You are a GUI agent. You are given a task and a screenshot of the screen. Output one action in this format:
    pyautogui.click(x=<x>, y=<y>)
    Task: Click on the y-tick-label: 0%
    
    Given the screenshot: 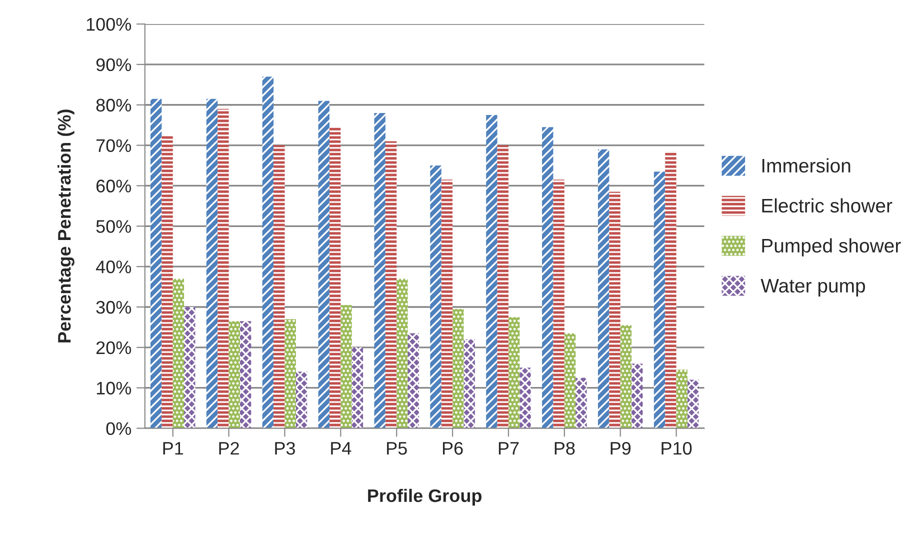 What is the action you would take?
    pyautogui.click(x=119, y=428)
    